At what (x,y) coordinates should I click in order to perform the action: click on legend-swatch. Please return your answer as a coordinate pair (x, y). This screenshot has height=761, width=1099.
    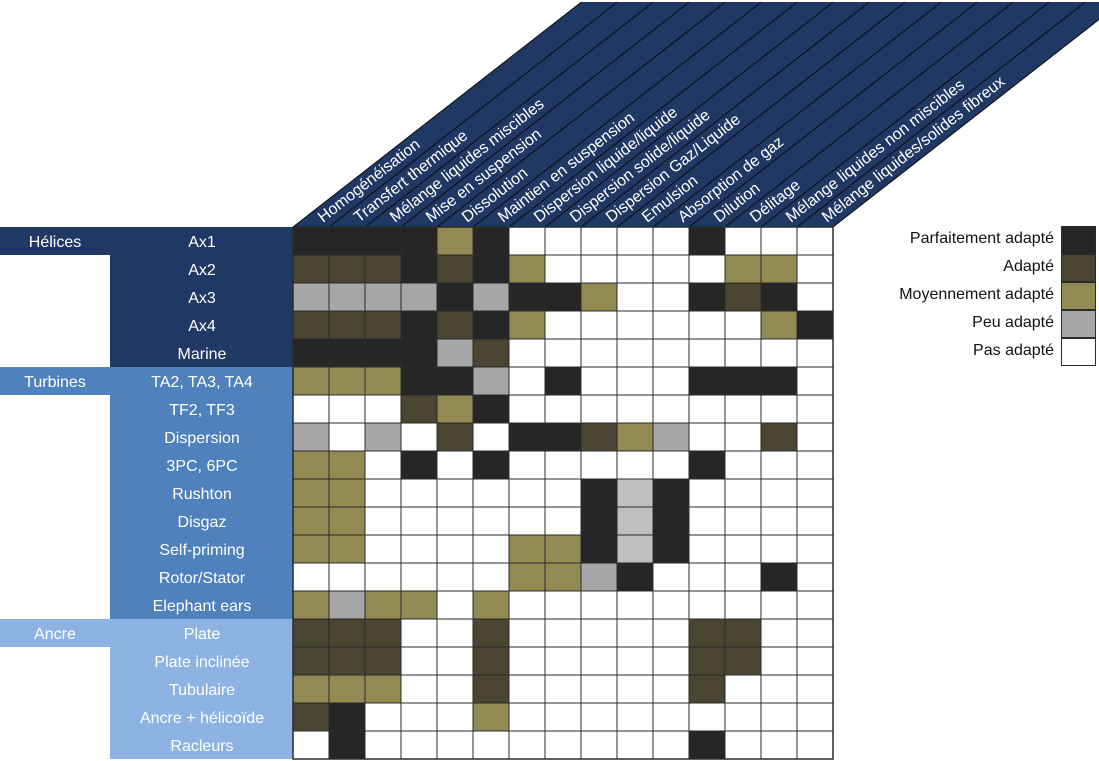
    Looking at the image, I should click on (1078, 240).